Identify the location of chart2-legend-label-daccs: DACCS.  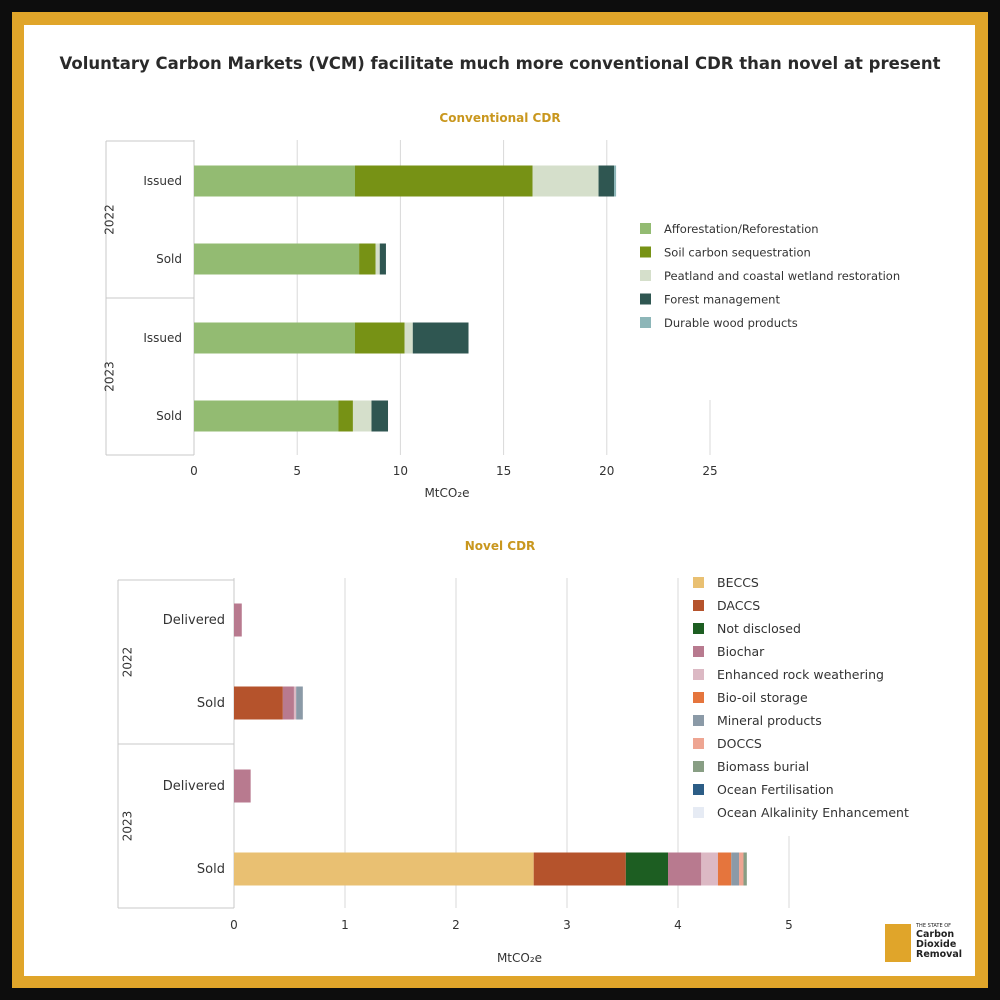
(738, 605).